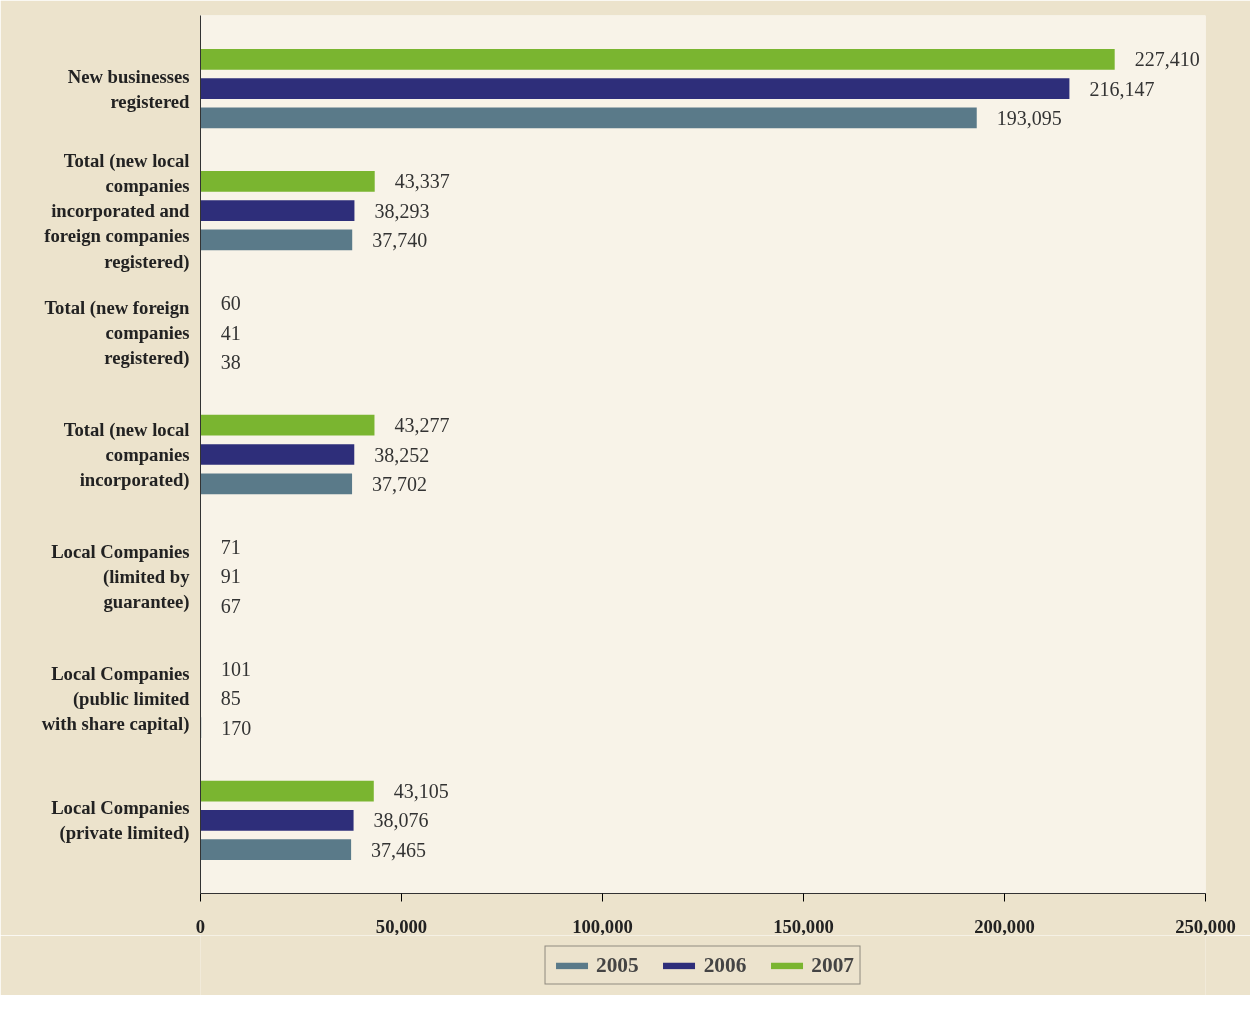  What do you see at coordinates (116, 699) in the screenshot?
I see `y-tick-label: Local Companies (public limited with share capital)` at bounding box center [116, 699].